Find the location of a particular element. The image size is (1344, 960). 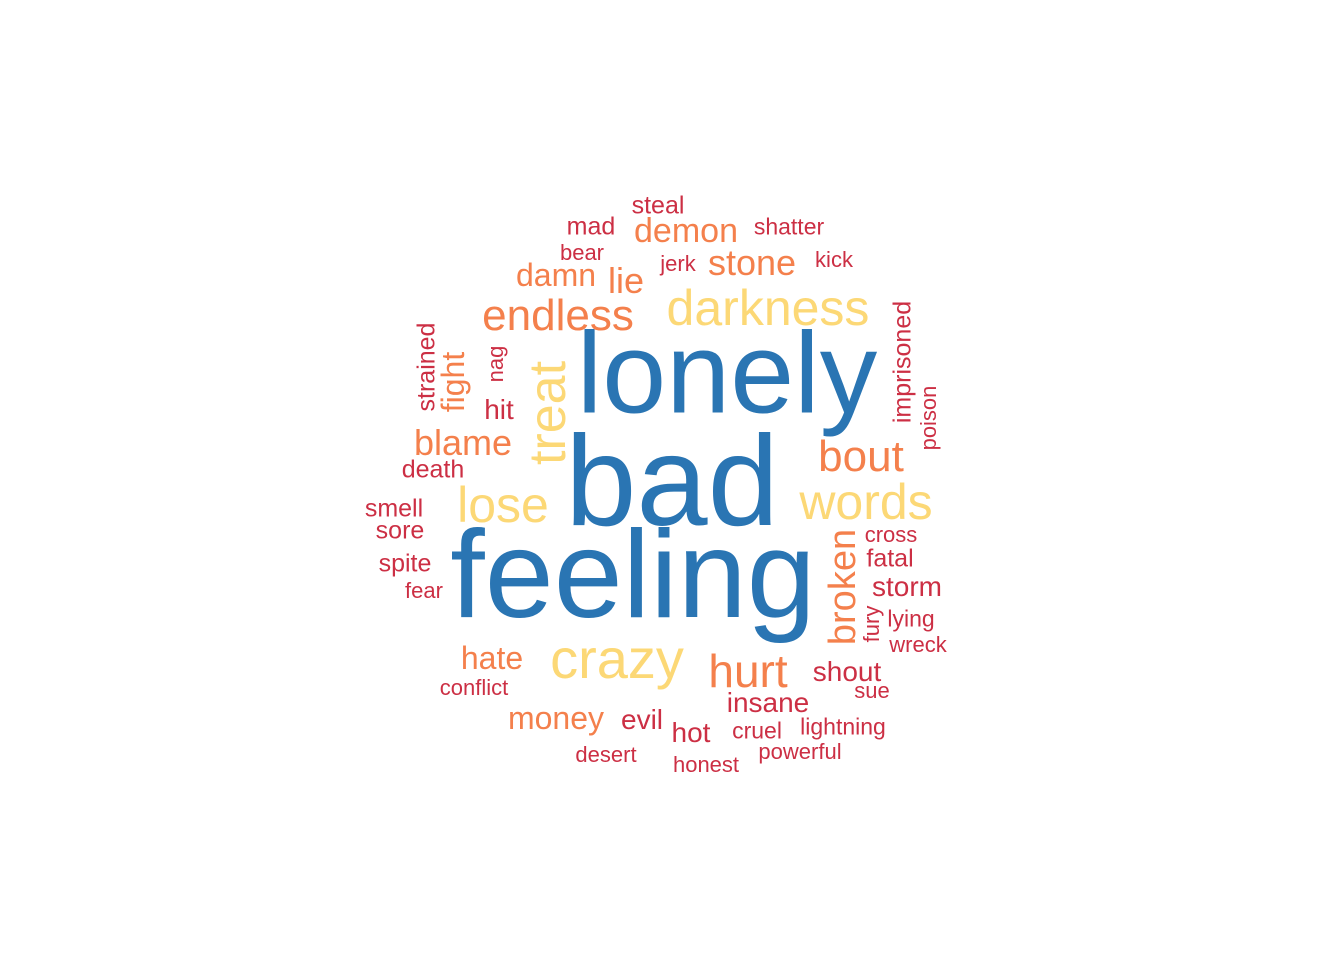

word-words: words is located at coordinates (866, 502).